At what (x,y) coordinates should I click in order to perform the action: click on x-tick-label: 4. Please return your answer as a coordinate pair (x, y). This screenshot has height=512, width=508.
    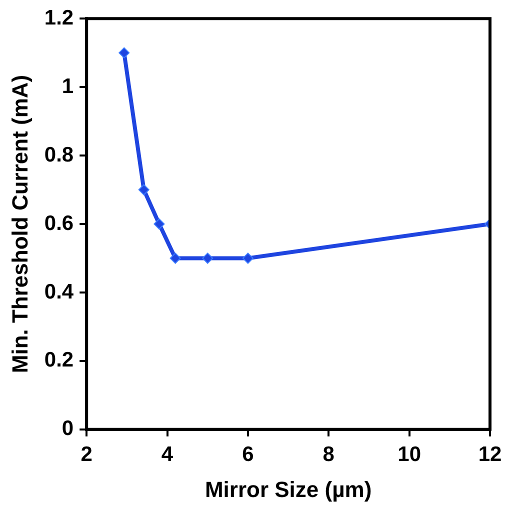
    Looking at the image, I should click on (167, 454).